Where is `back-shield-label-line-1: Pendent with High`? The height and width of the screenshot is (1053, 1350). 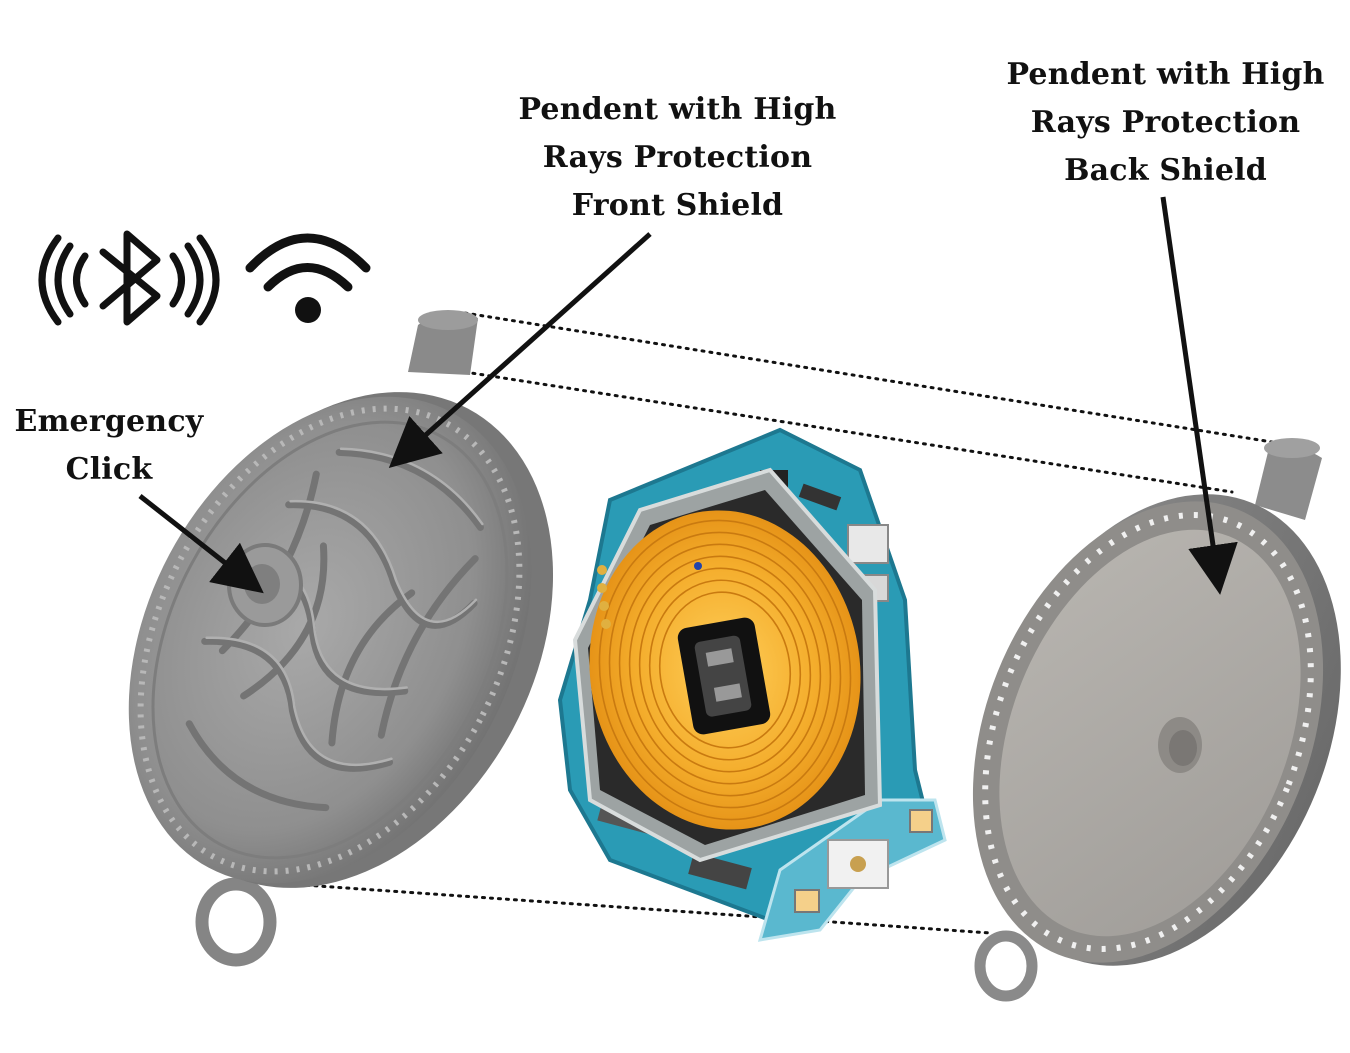 back-shield-label-line-1: Pendent with High is located at coordinates (1165, 74).